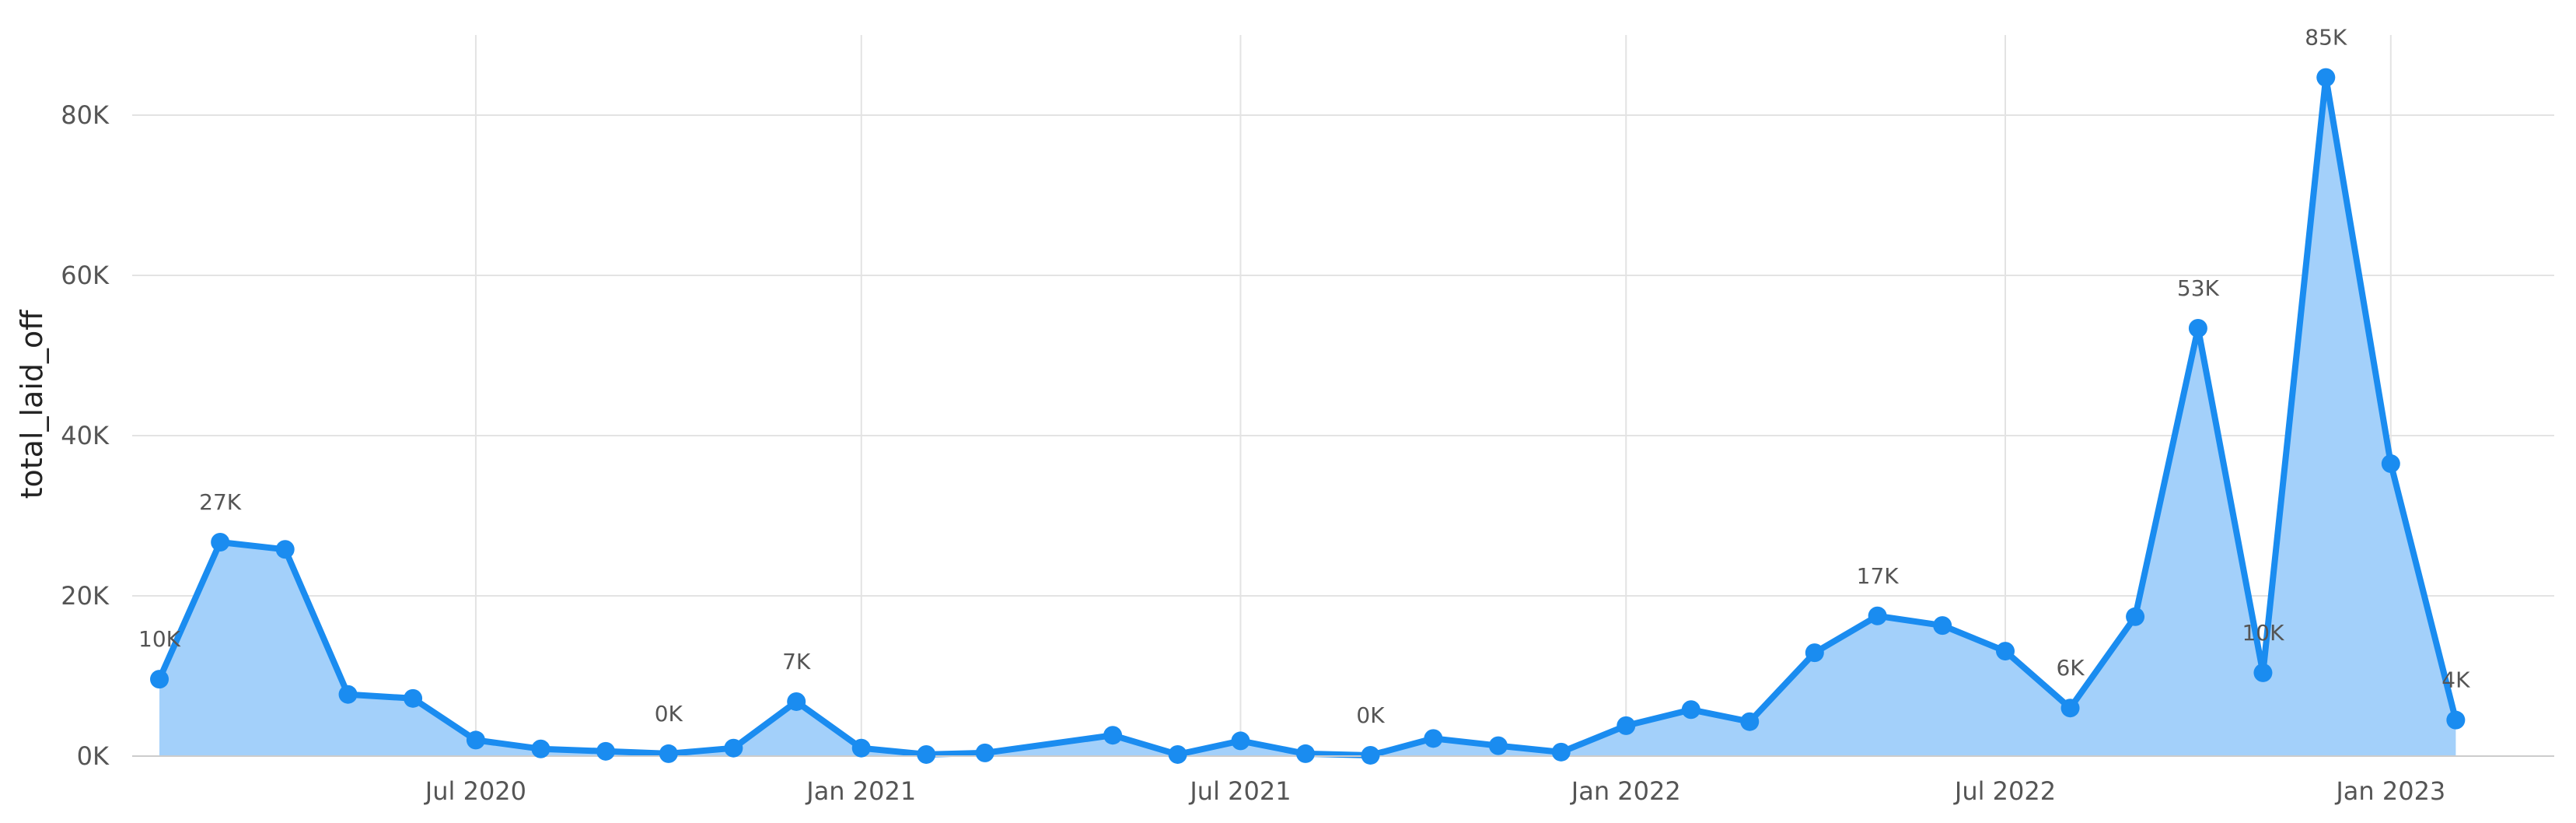  I want to click on data-label: 53K, so click(2198, 288).